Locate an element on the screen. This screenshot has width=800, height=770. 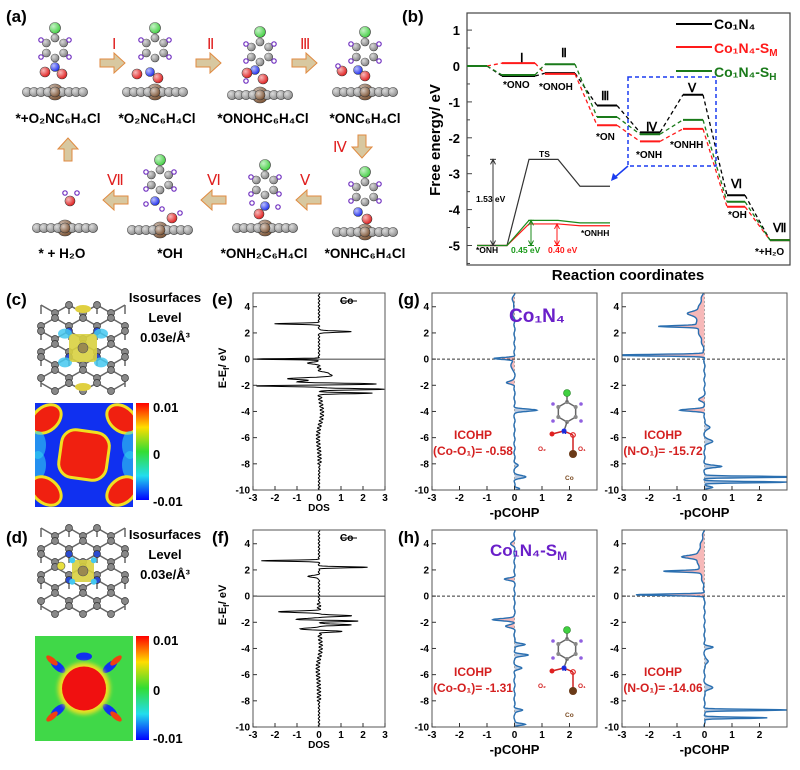
icohp-title: ICOHP is located at coordinates (473, 672).